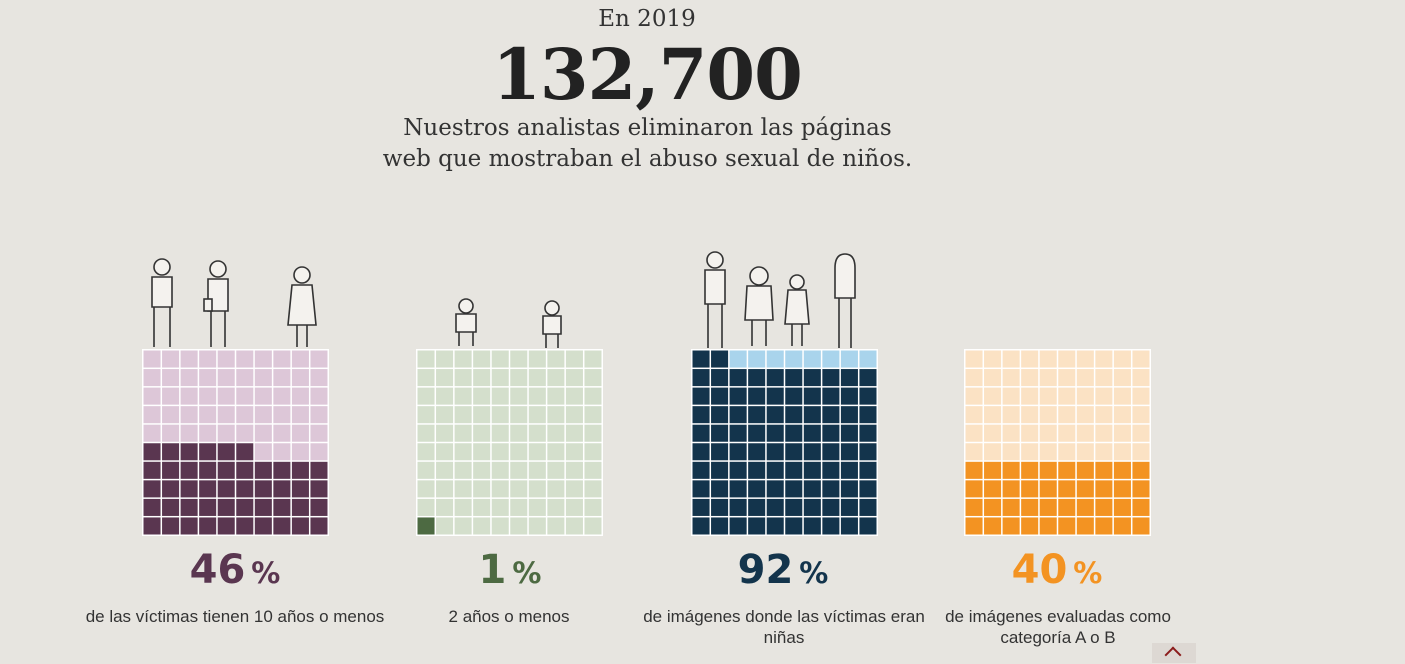 This screenshot has height=664, width=1405. Describe the element at coordinates (510, 572) in the screenshot. I see `percent-label: 1%` at that location.